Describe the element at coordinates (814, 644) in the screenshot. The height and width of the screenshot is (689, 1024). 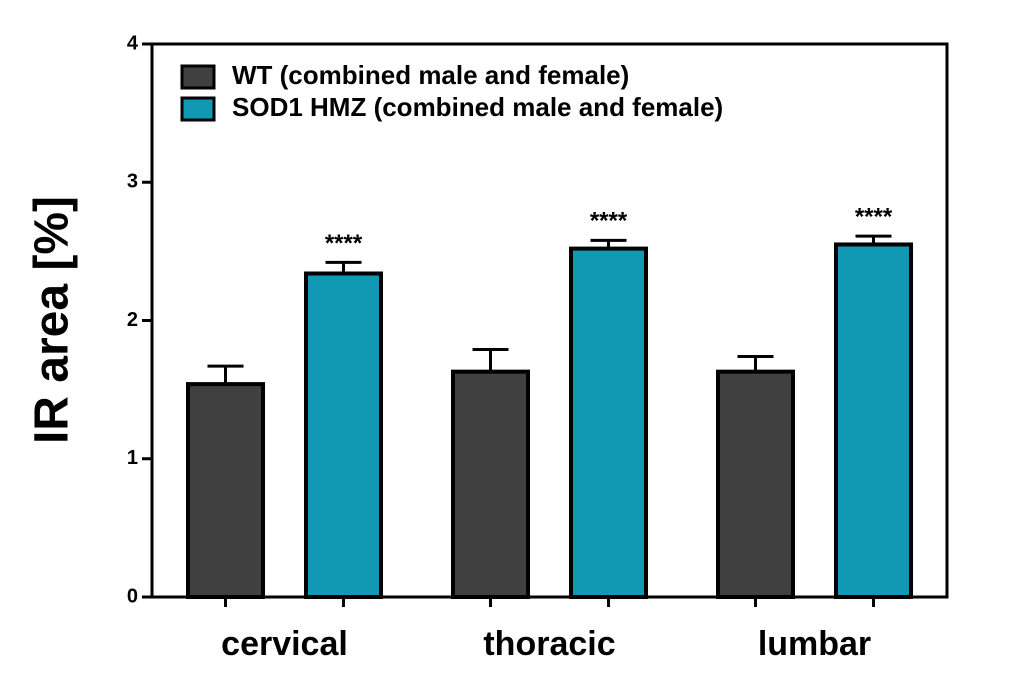
I see `x-tick-label: lumbar` at that location.